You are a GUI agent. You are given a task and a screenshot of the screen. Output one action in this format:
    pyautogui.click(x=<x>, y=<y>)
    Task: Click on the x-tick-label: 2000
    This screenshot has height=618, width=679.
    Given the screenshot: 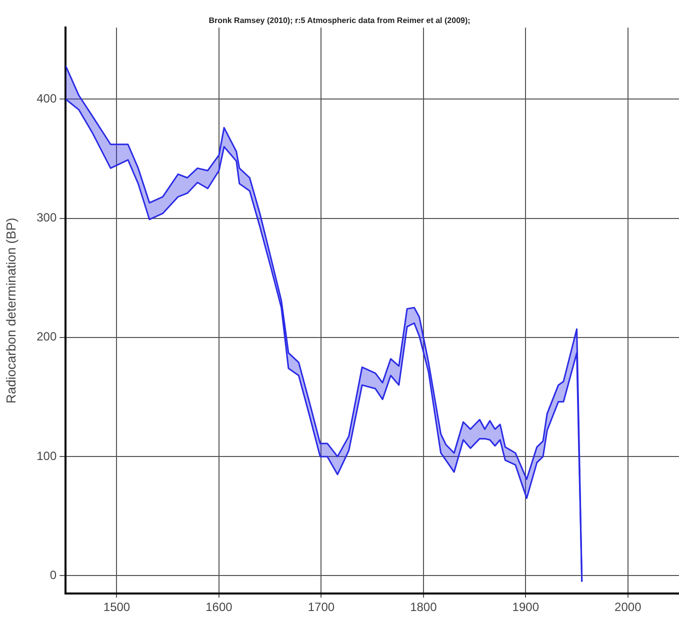 What is the action you would take?
    pyautogui.click(x=628, y=607)
    